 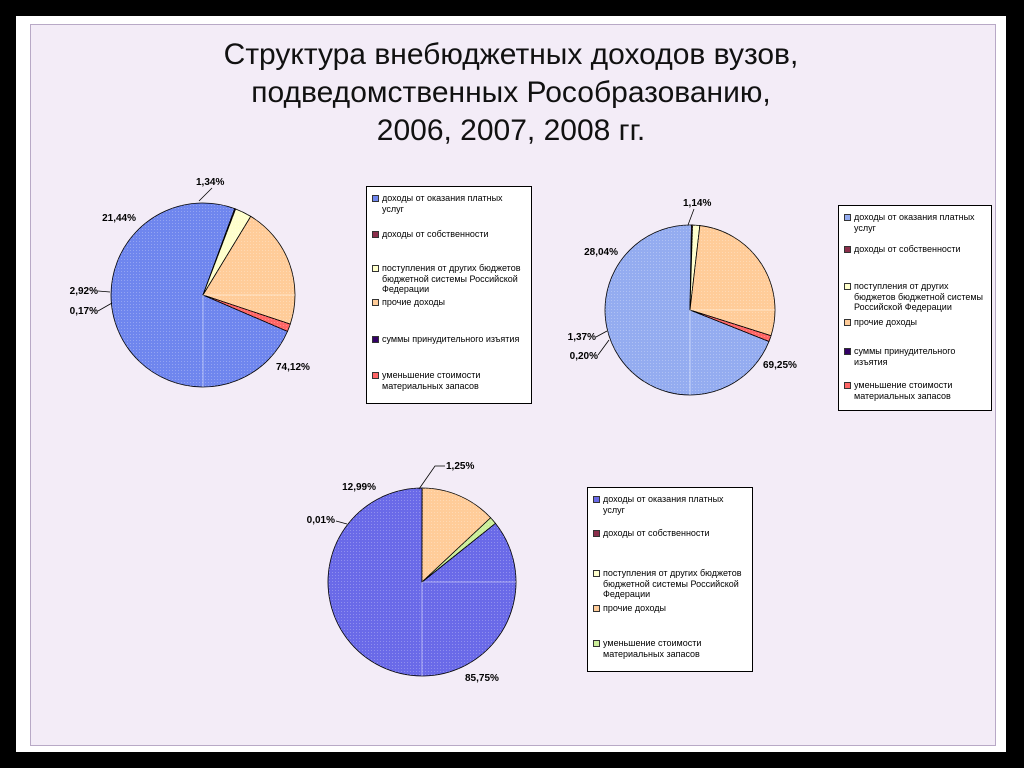 What do you see at coordinates (321, 520) in the screenshot?
I see `data-label-property-income-2008: 0,01%` at bounding box center [321, 520].